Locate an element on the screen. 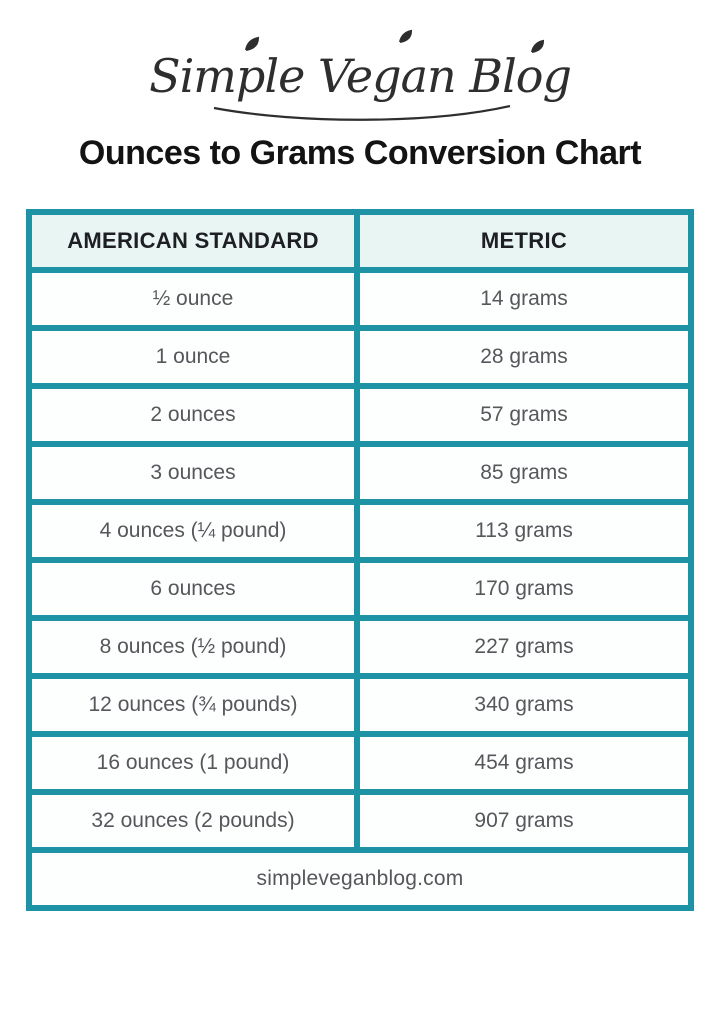 The height and width of the screenshot is (1018, 720). logo-text: Simple Vegan Blog is located at coordinates (360, 76).